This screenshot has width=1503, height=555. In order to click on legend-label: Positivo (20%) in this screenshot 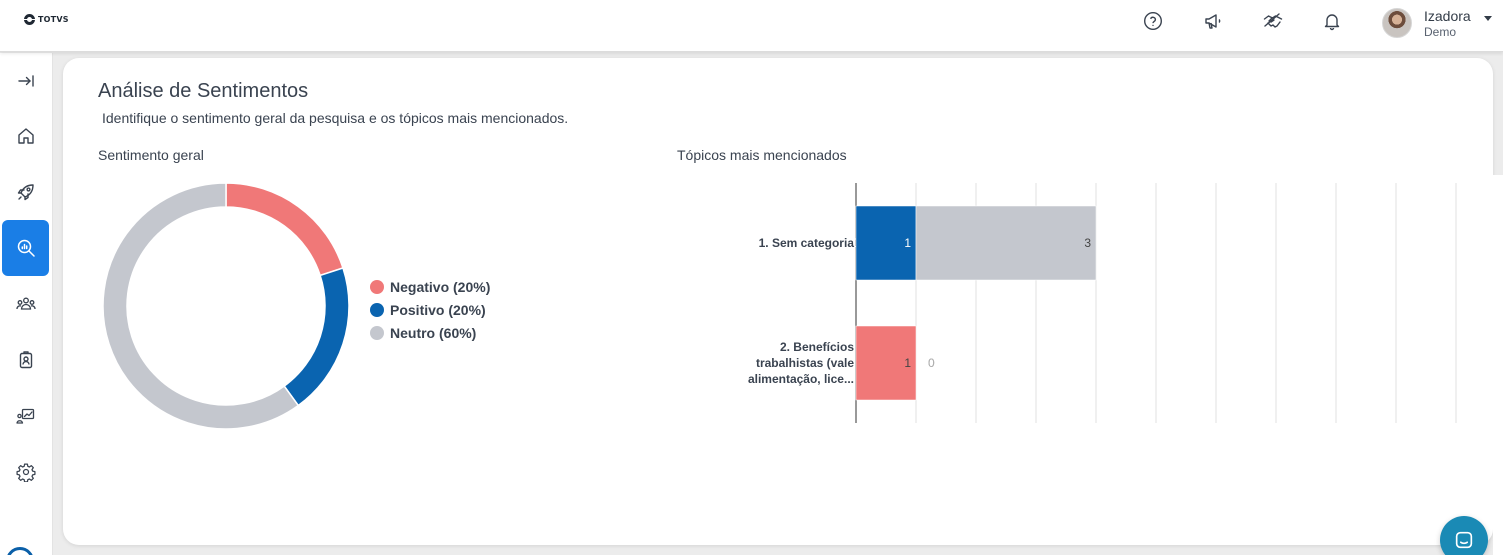, I will do `click(438, 309)`.